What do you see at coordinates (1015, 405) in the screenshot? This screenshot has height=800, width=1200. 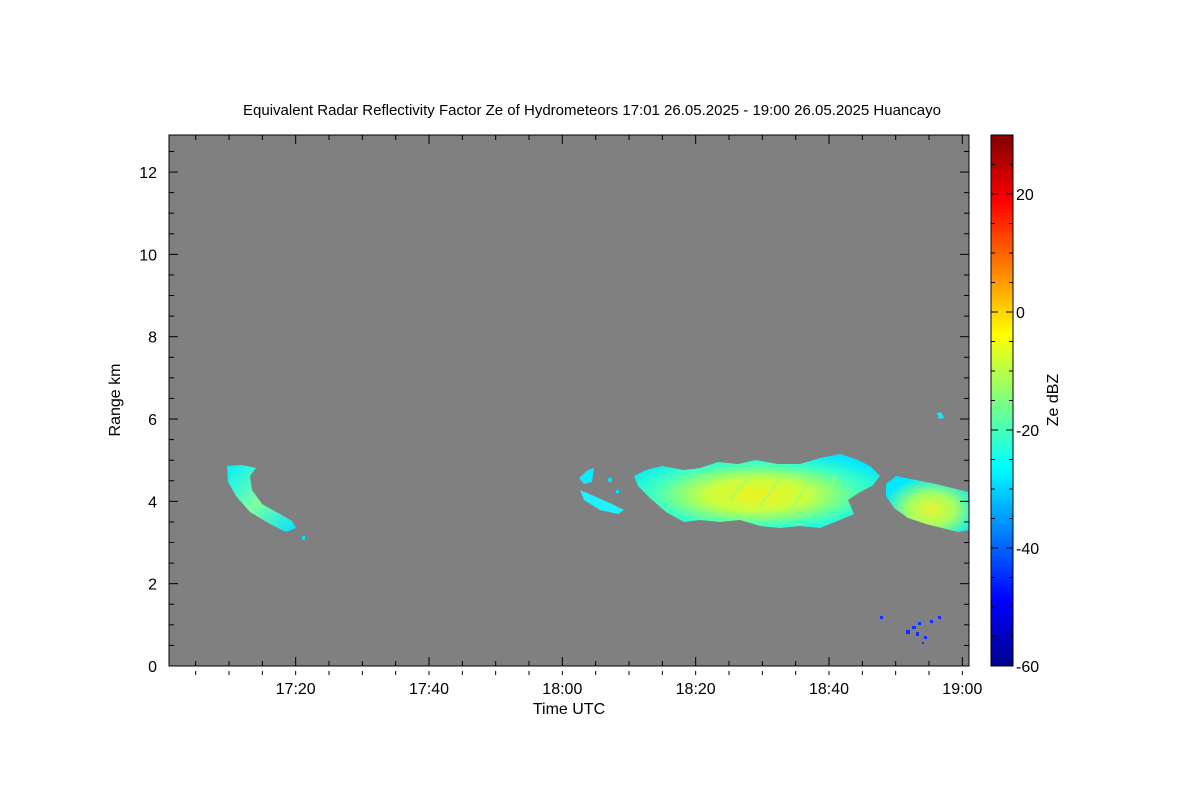 I see `colorbar-axis: -60 -40 -20 0 20` at bounding box center [1015, 405].